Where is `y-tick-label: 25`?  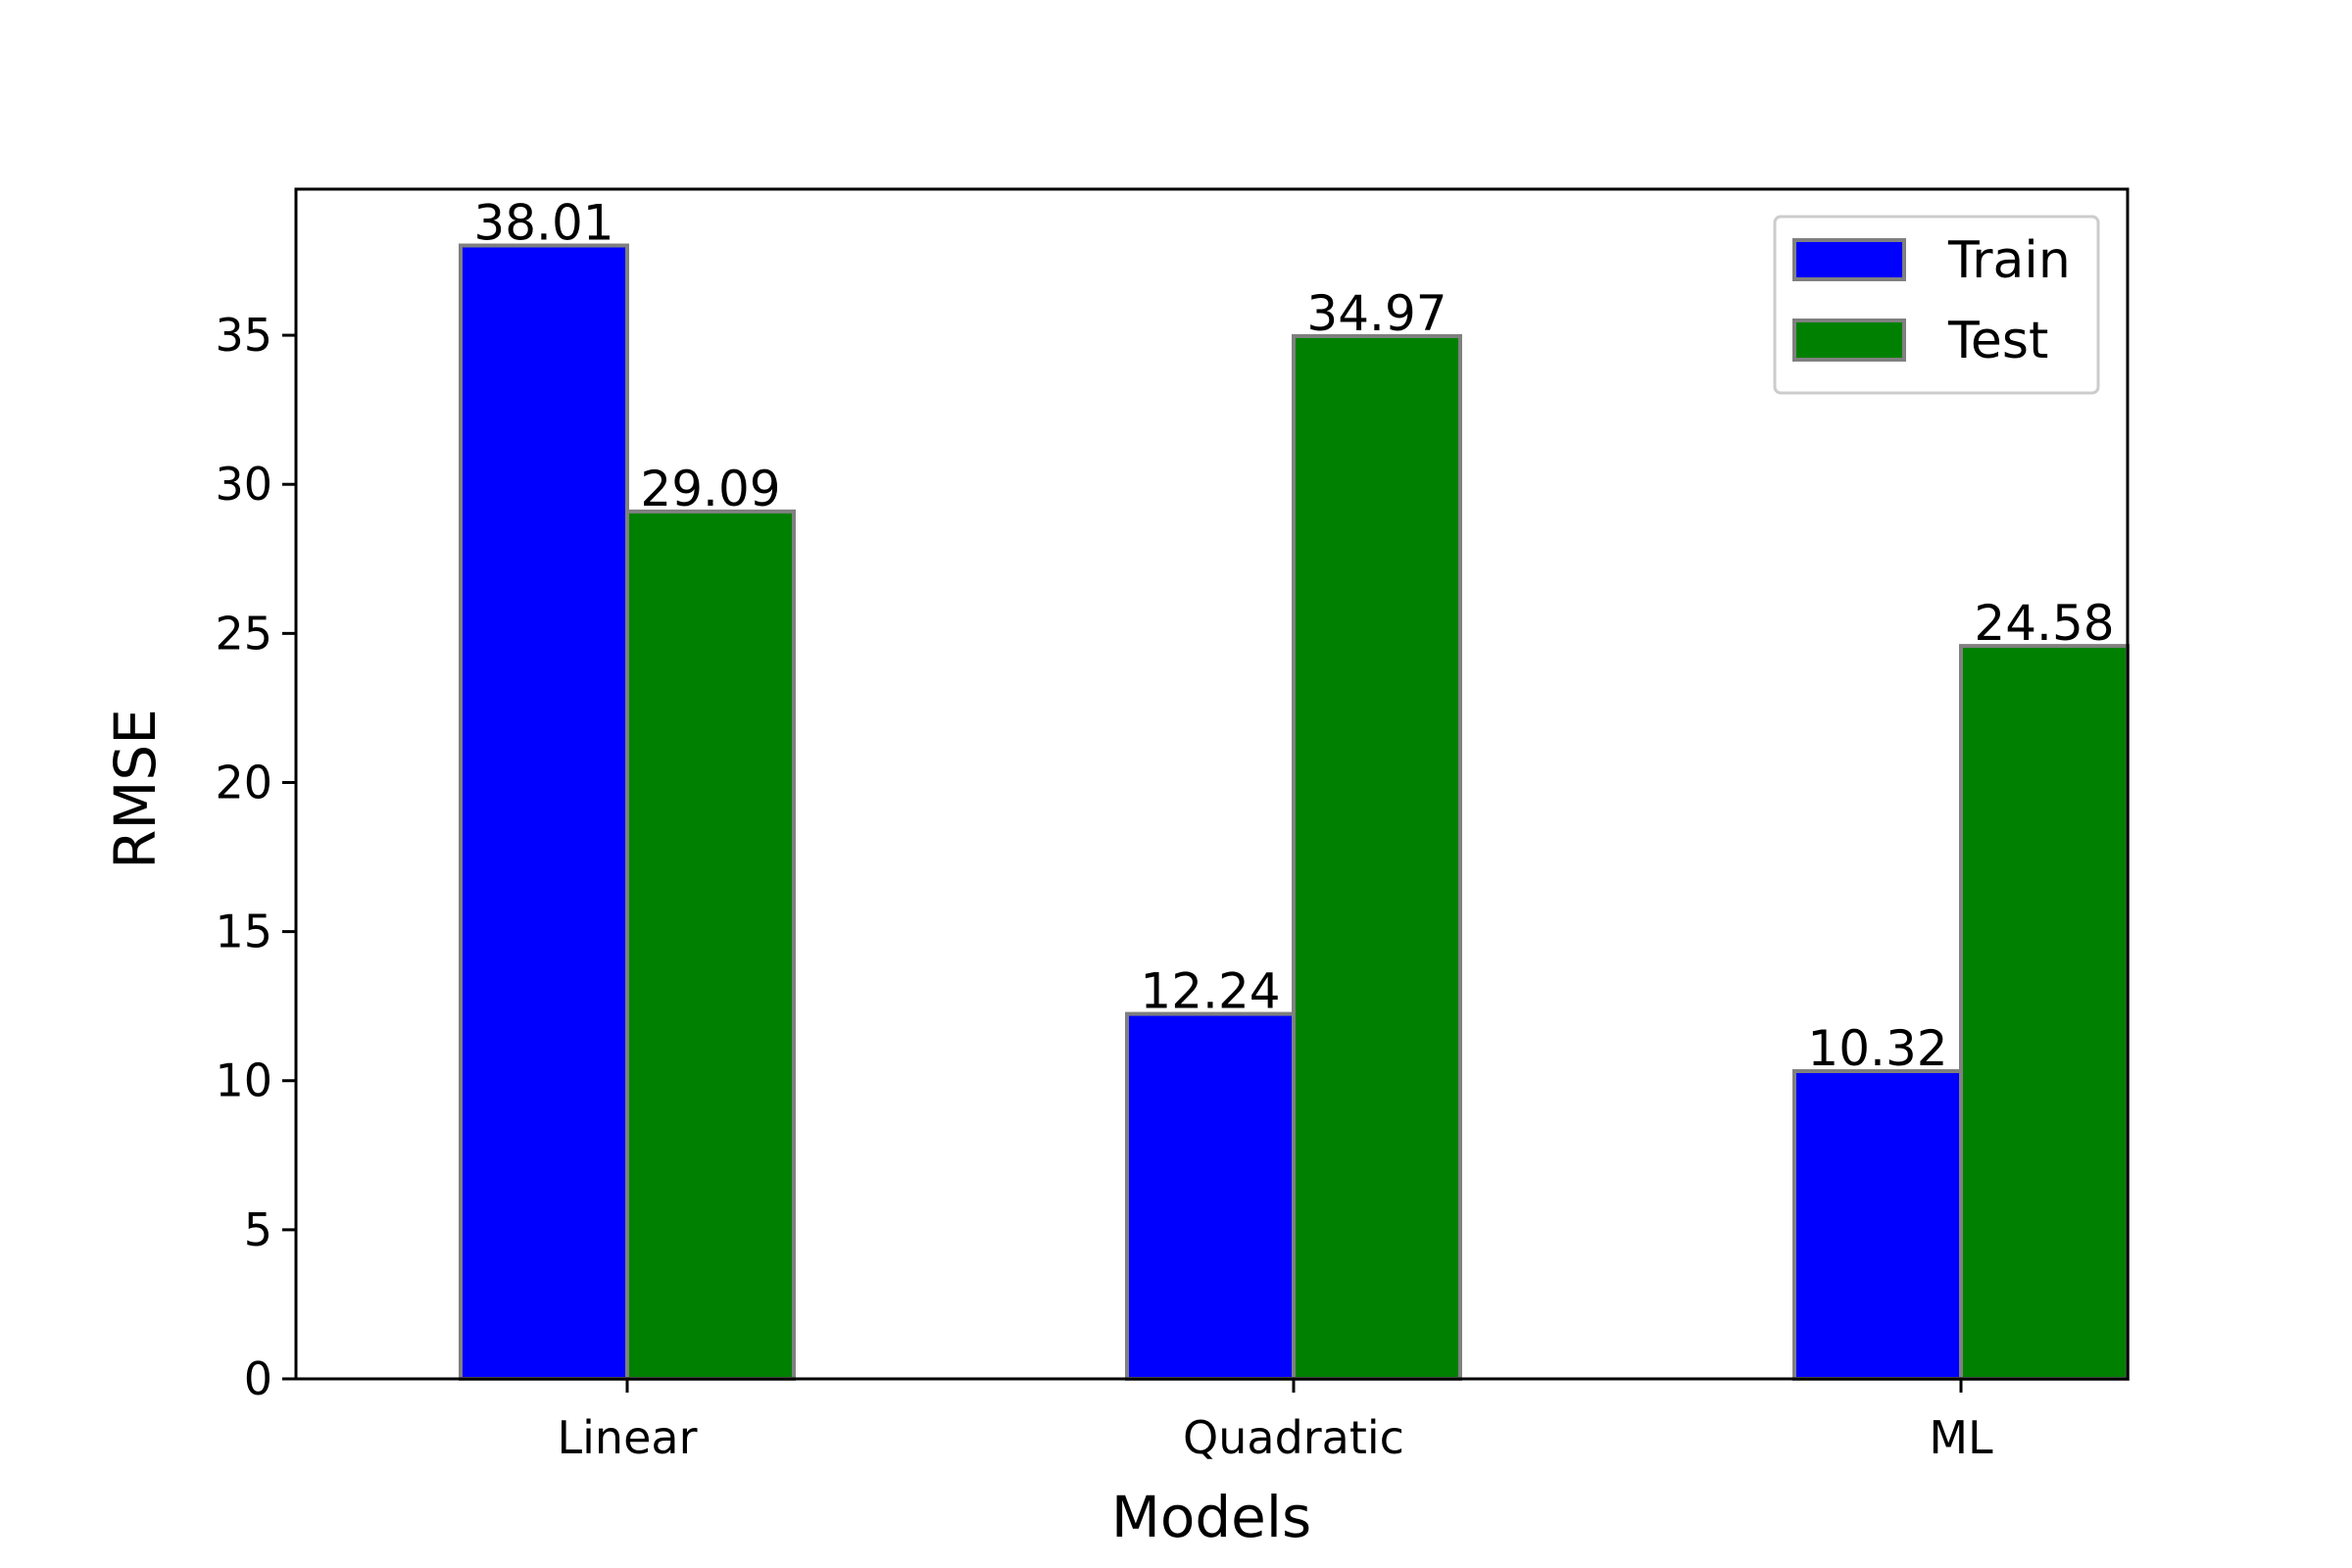
y-tick-label: 25 is located at coordinates (243, 633).